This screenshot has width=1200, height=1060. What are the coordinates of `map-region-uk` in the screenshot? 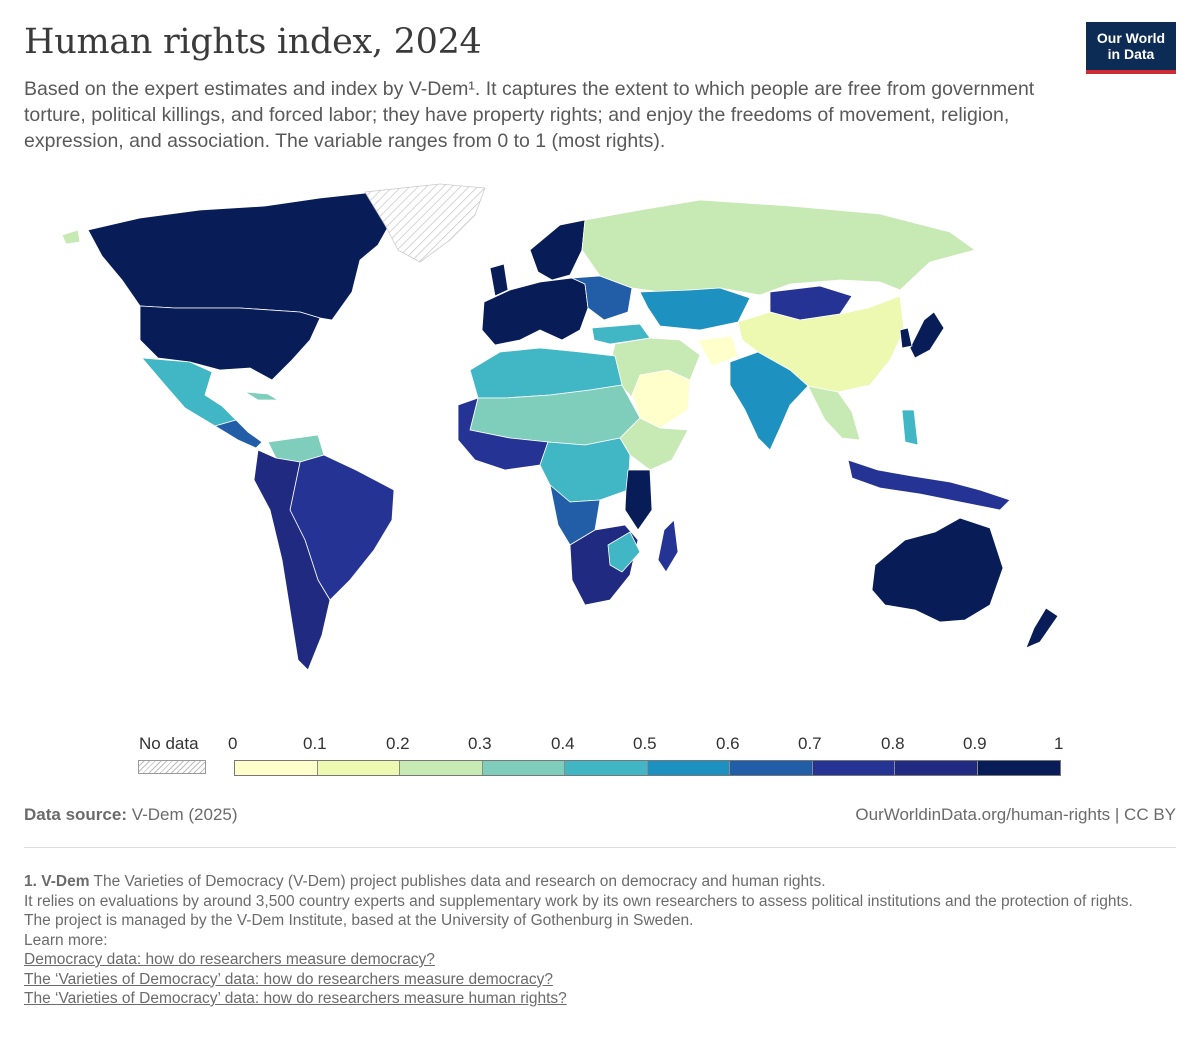 It's located at (499, 280).